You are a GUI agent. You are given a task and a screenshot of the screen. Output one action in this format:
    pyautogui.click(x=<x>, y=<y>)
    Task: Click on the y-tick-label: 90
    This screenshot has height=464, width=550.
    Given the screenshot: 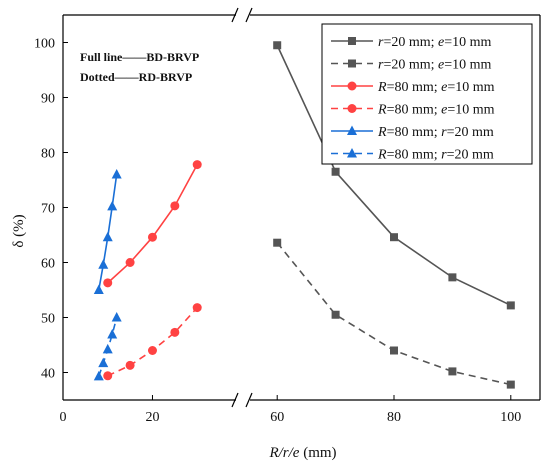 What is the action you would take?
    pyautogui.click(x=48, y=99)
    